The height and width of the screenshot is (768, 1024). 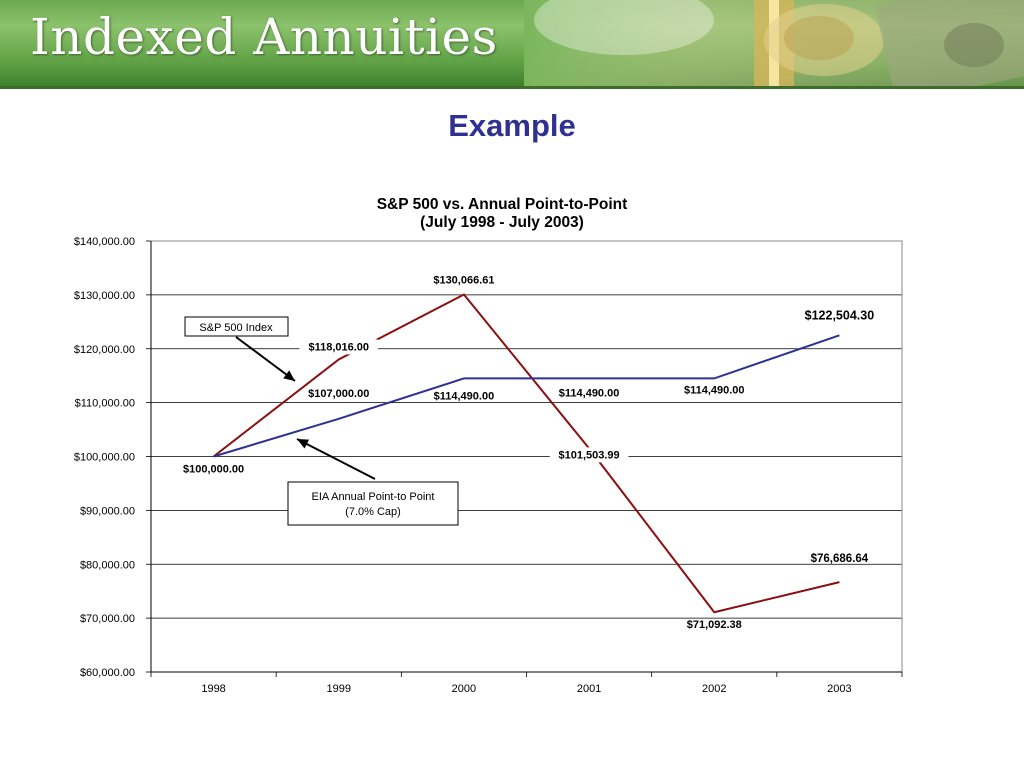 What do you see at coordinates (336, 459) in the screenshot?
I see `eia-callout-arrow` at bounding box center [336, 459].